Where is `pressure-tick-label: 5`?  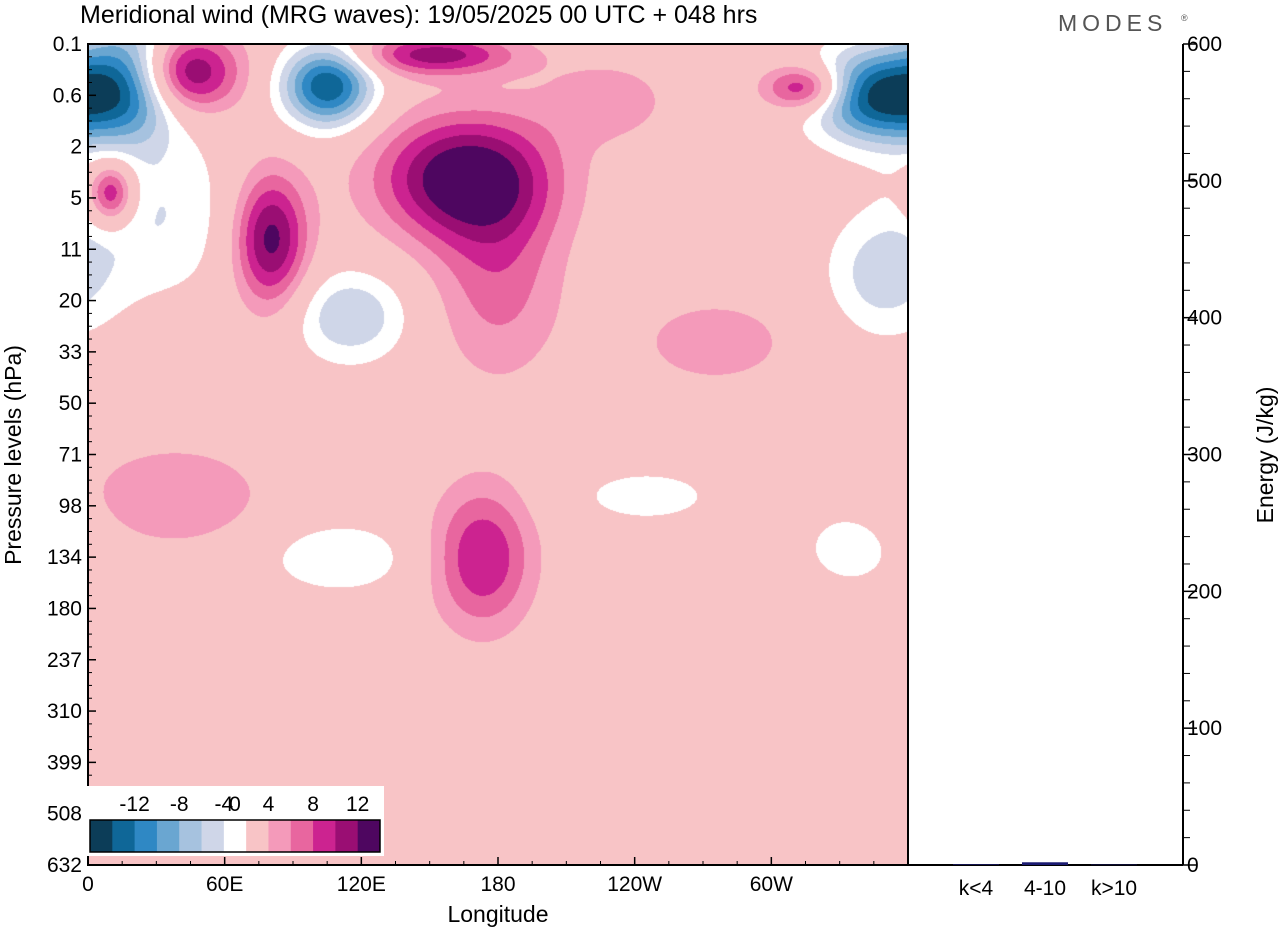
pressure-tick-label: 5 is located at coordinates (76, 198).